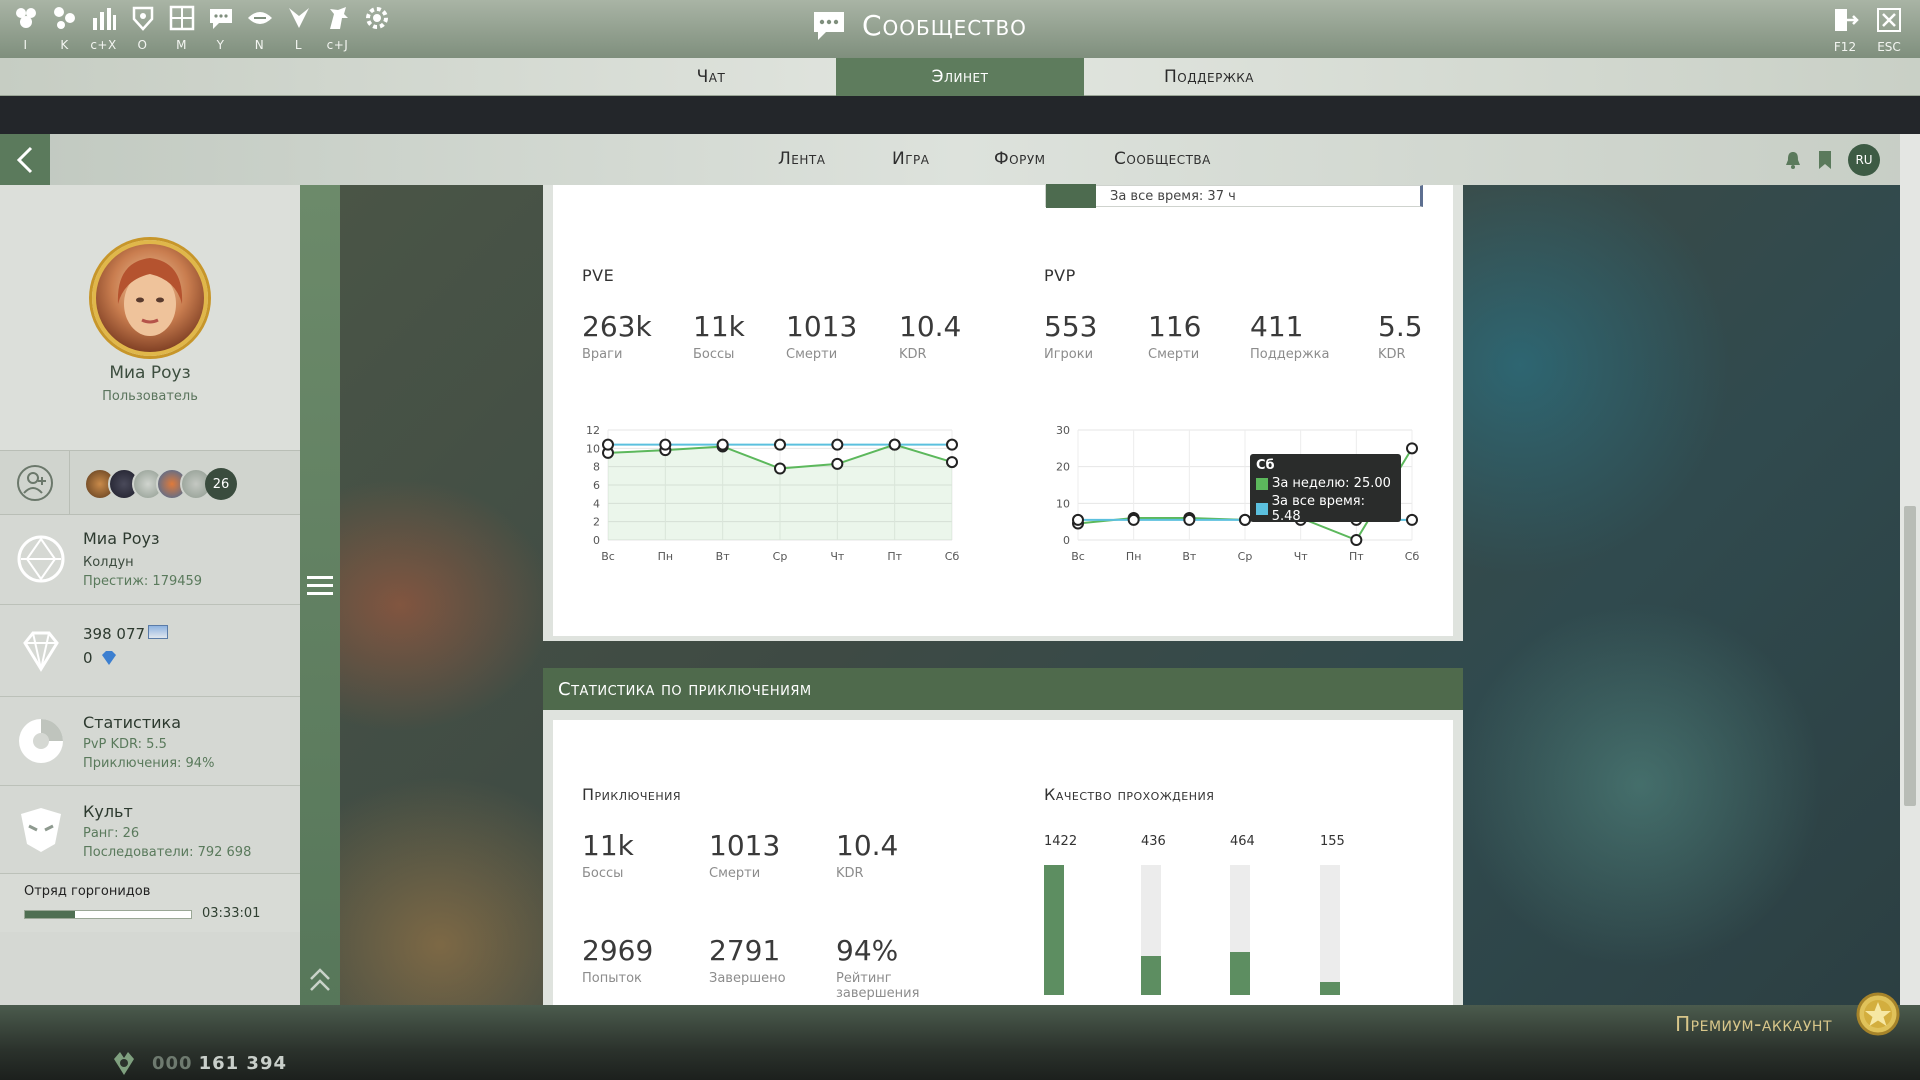 This screenshot has height=1080, width=1920. Describe the element at coordinates (150, 830) in the screenshot. I see `sidebar-item-cult: Культ Ранг: 26 Последователи: 792 698` at that location.